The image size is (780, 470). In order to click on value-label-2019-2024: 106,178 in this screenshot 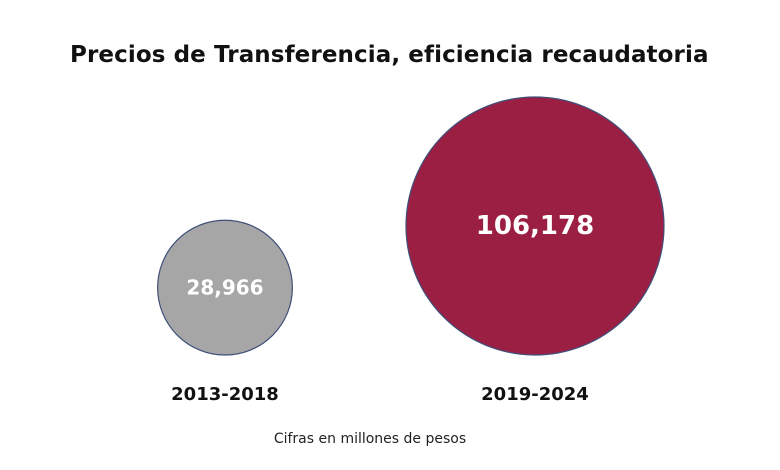, I will do `click(535, 226)`.